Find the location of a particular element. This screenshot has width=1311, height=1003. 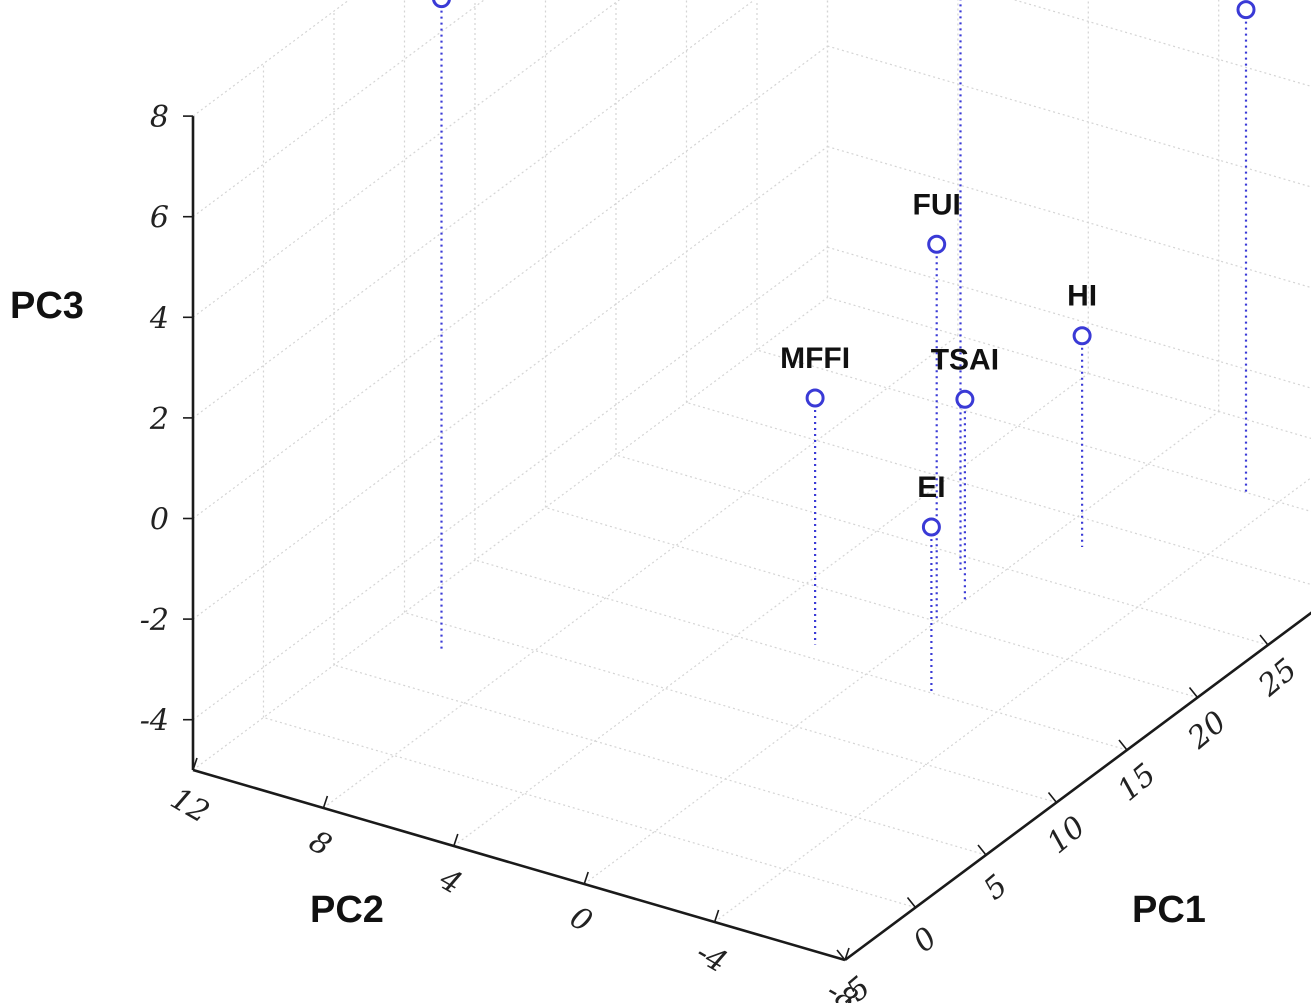

x-axis-title: PC1 is located at coordinates (1169, 910).